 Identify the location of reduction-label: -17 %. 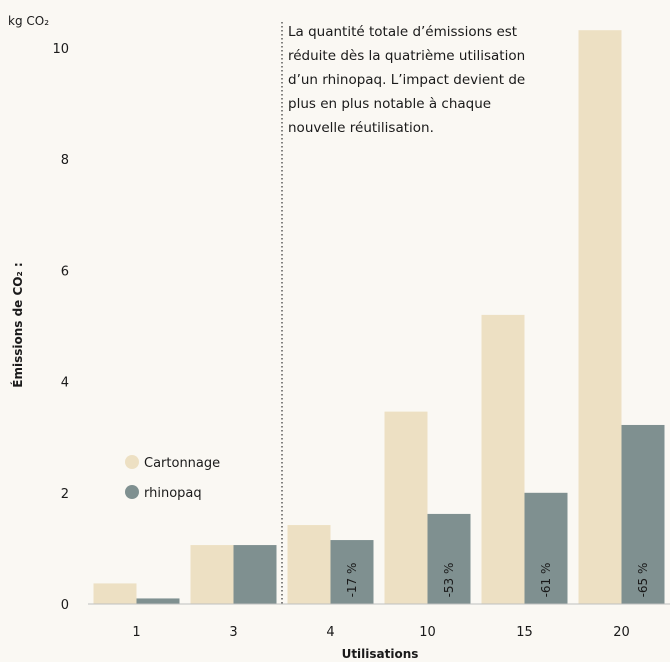
(352, 580).